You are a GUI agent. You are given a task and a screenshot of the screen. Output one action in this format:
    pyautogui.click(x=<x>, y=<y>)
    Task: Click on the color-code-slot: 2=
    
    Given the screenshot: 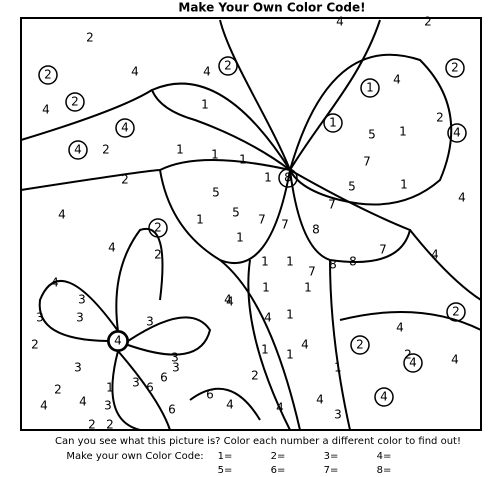 What is the action you would take?
    pyautogui.click(x=278, y=456)
    